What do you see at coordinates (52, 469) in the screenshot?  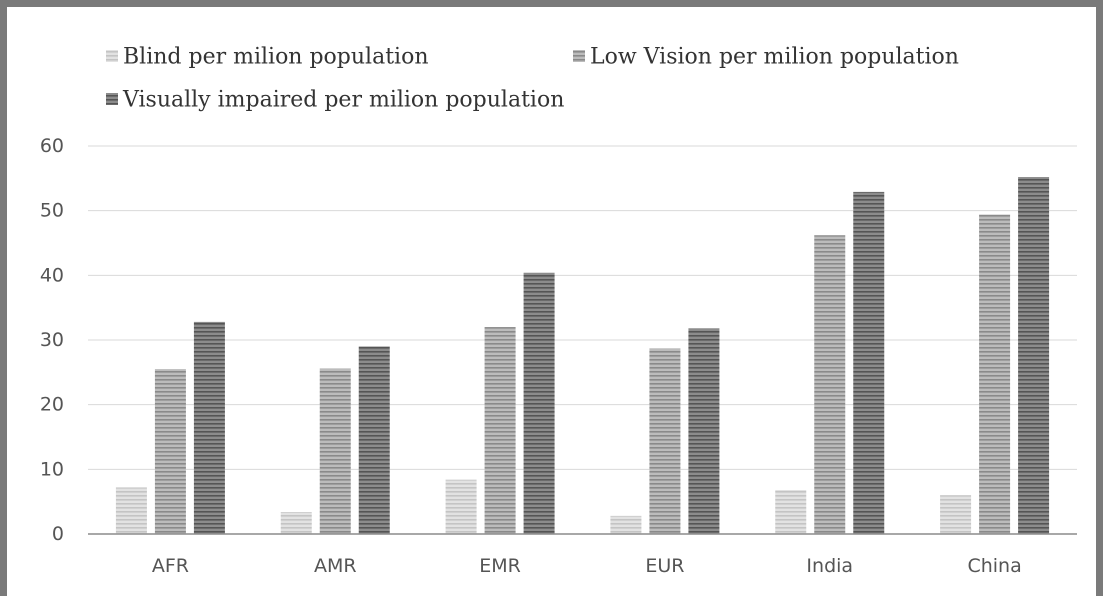 I see `y-tick-label: 10` at bounding box center [52, 469].